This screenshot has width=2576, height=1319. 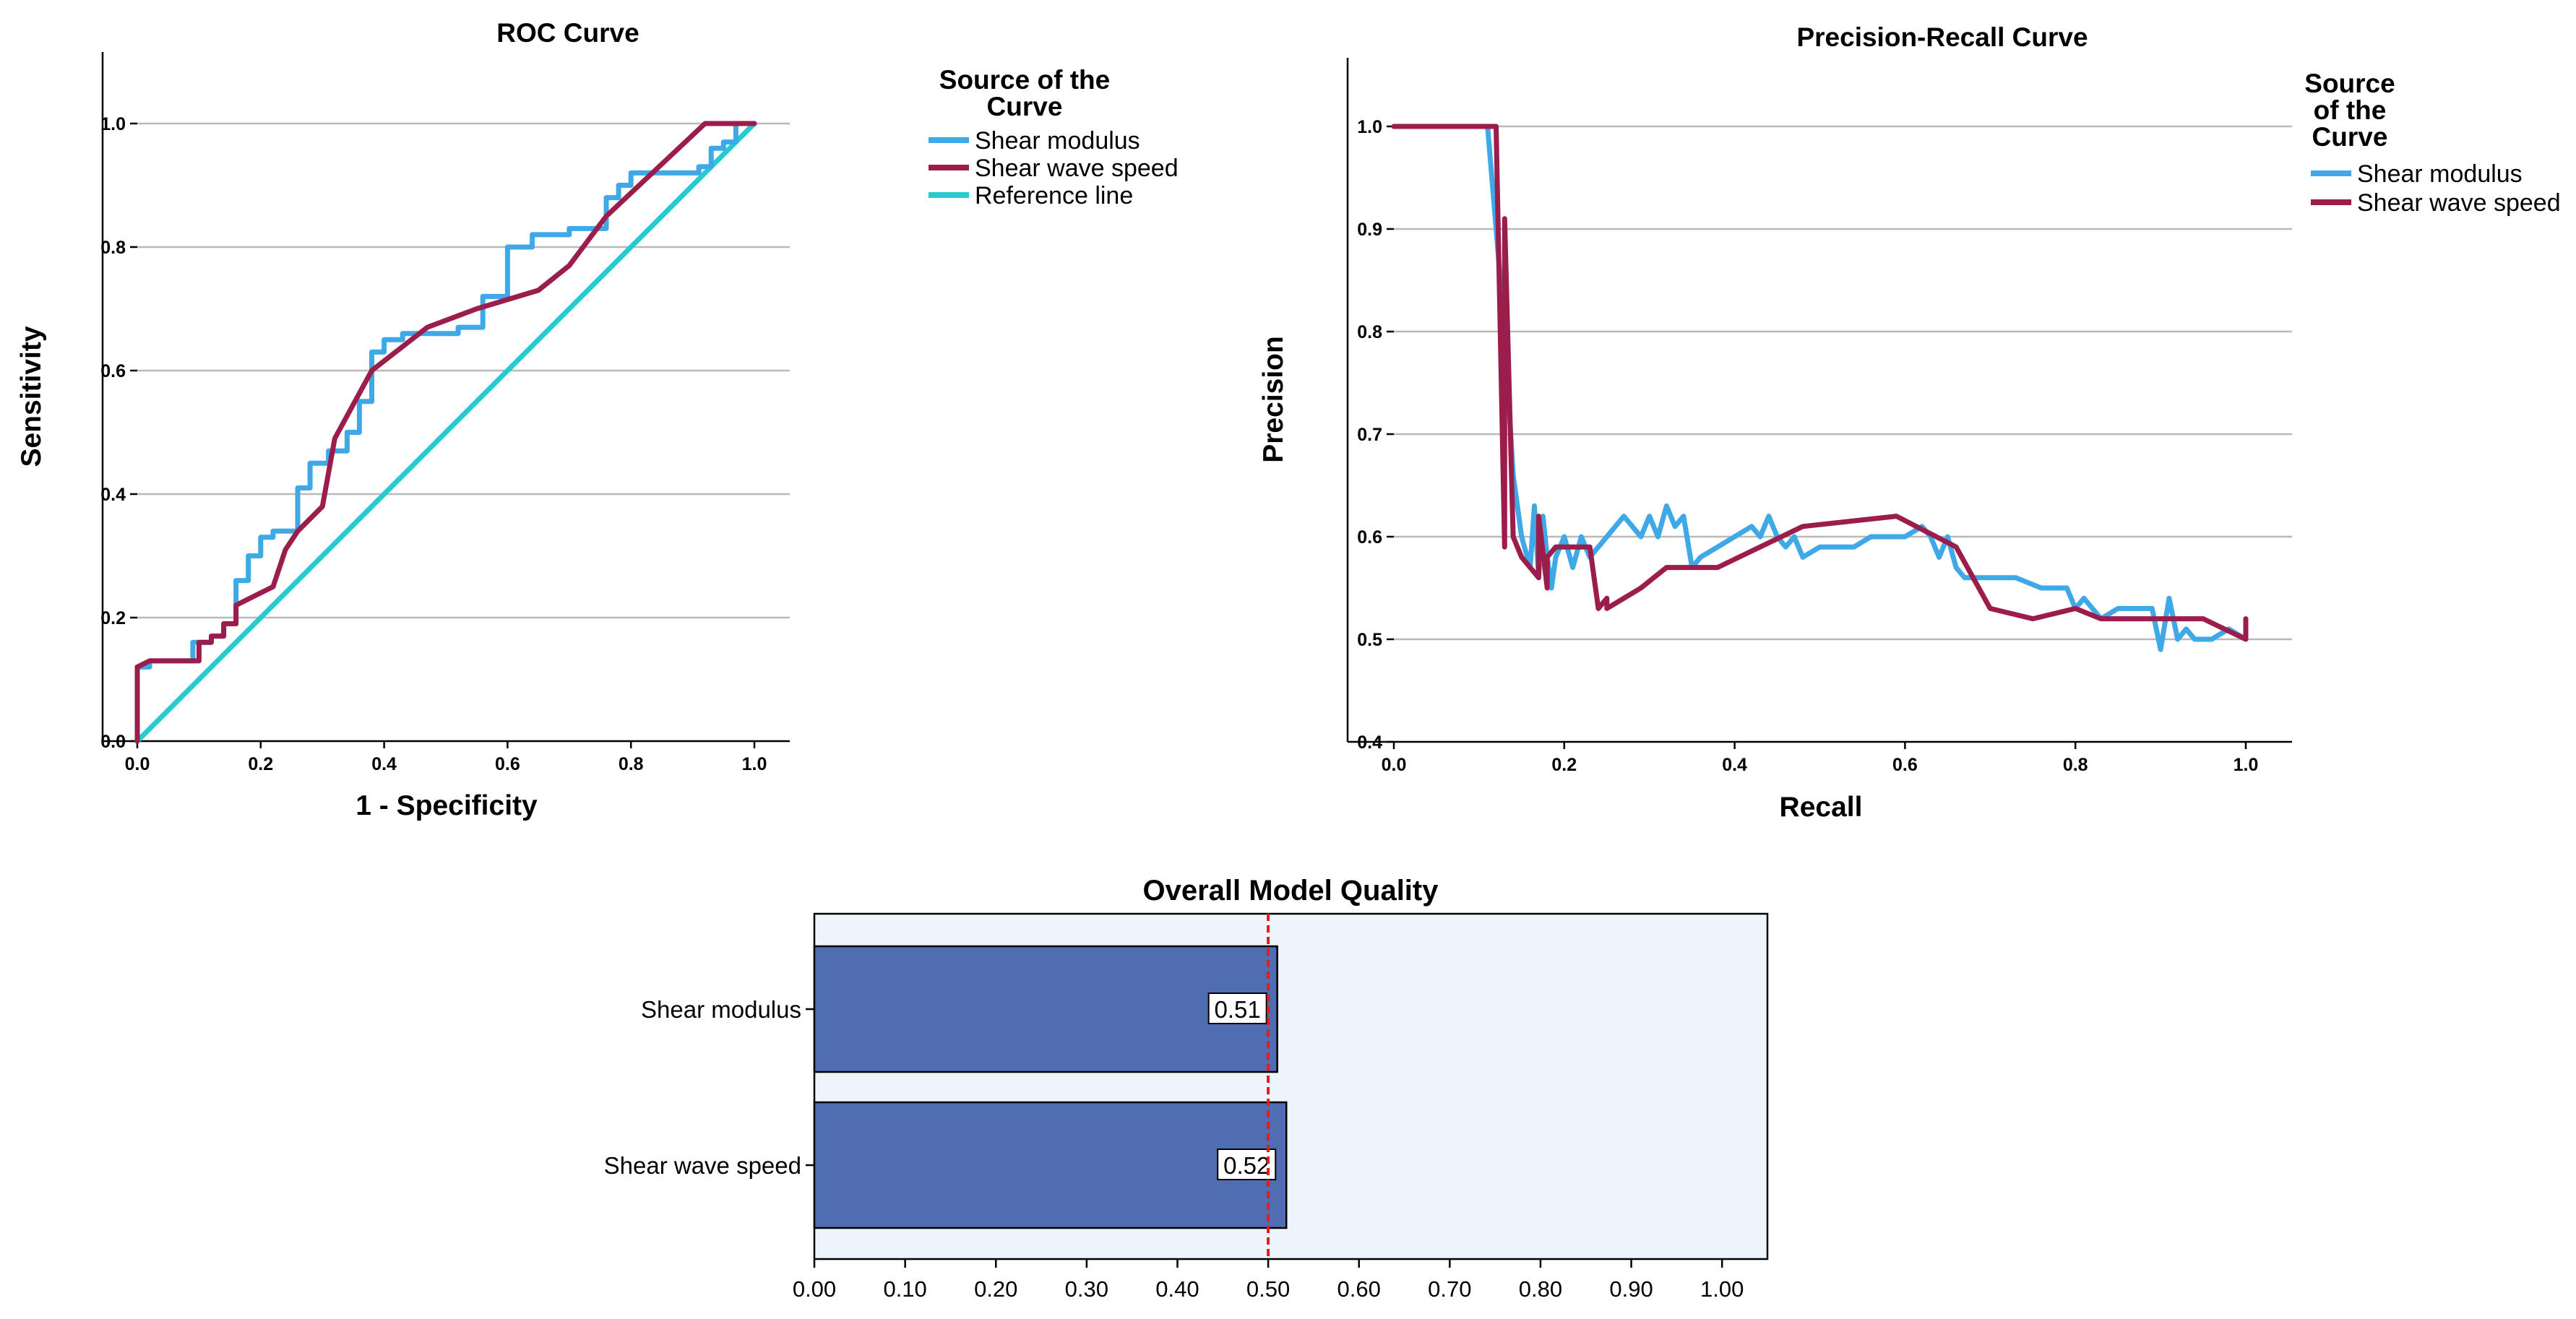 I want to click on pr-x-tick-label: 0.4, so click(x=1734, y=765).